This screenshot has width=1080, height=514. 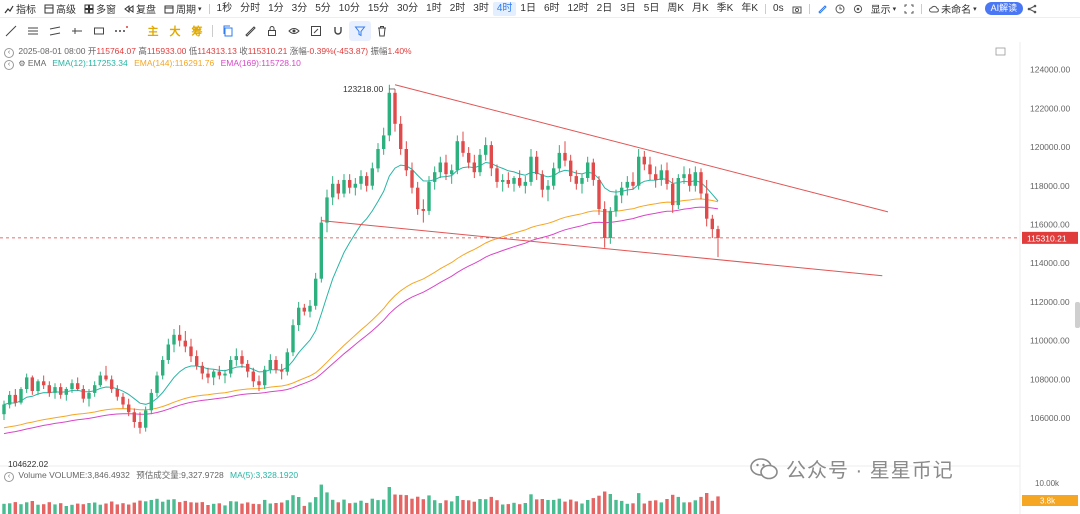 What do you see at coordinates (197, 32) in the screenshot?
I see `text-tool: 筹` at bounding box center [197, 32].